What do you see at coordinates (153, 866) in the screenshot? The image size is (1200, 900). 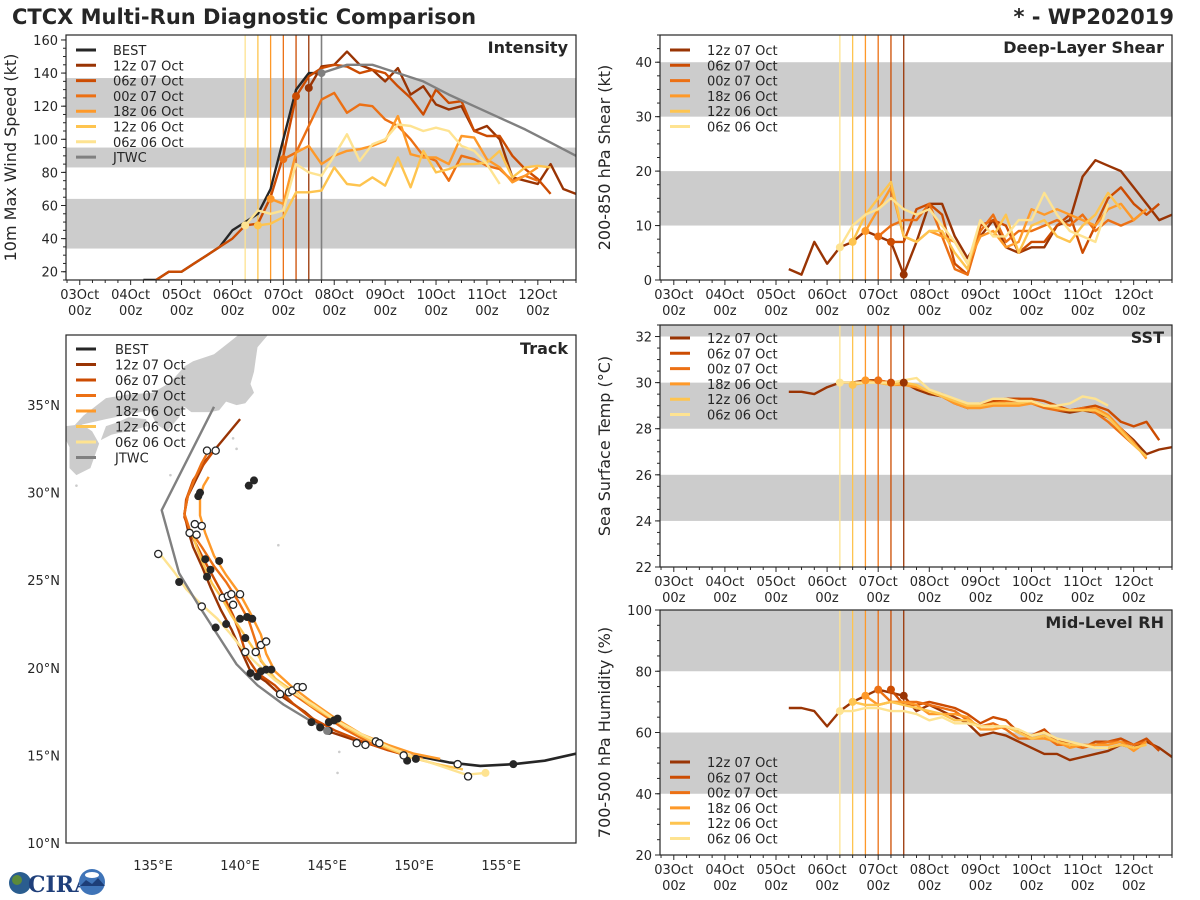 I see `lon-tick-label: 135°E` at bounding box center [153, 866].